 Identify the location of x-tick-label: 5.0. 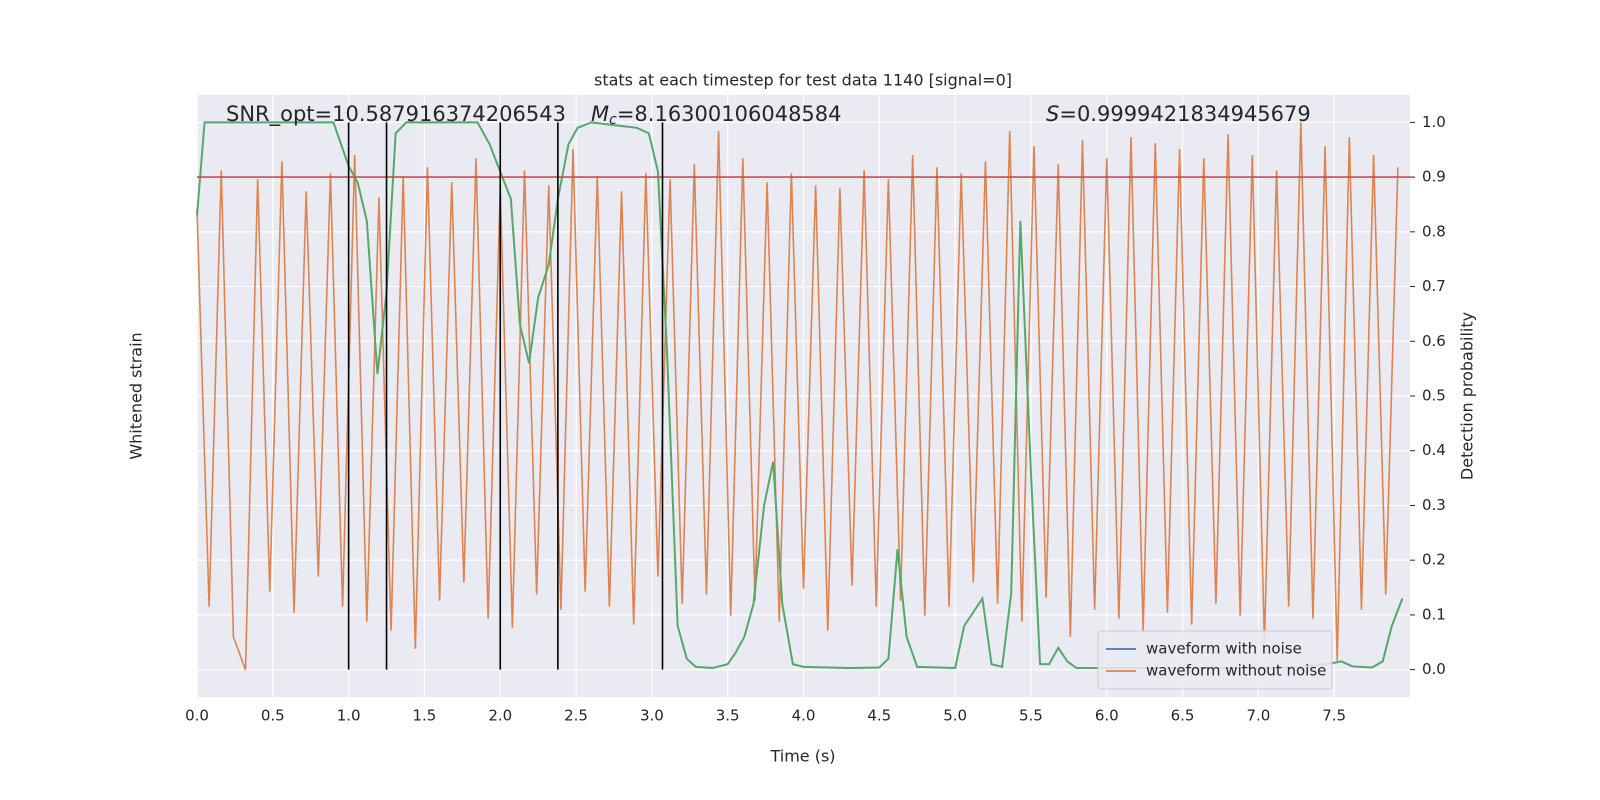
(955, 716).